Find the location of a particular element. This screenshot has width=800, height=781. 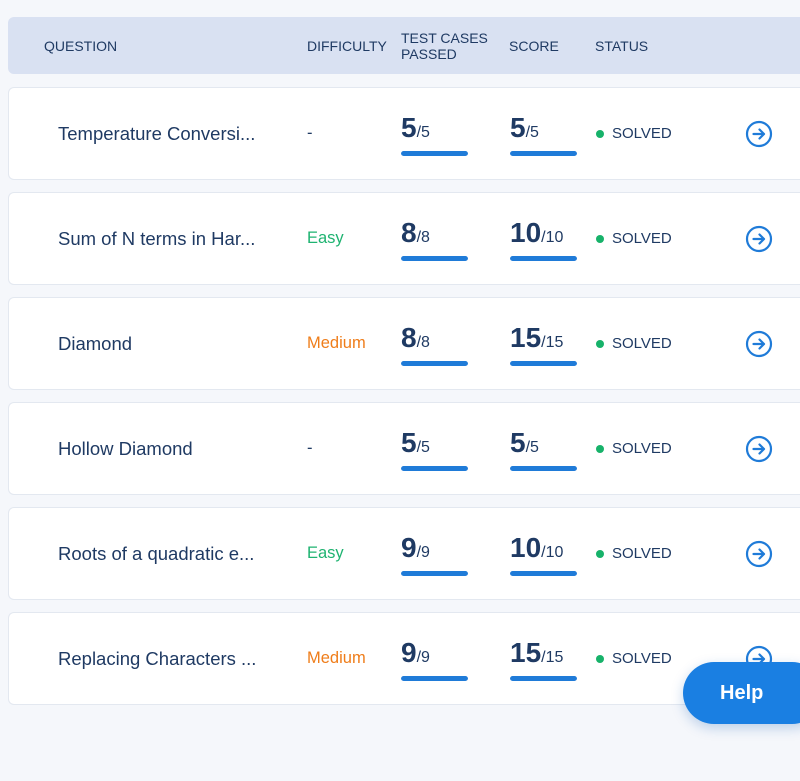

help-button-label: Help is located at coordinates (742, 692).